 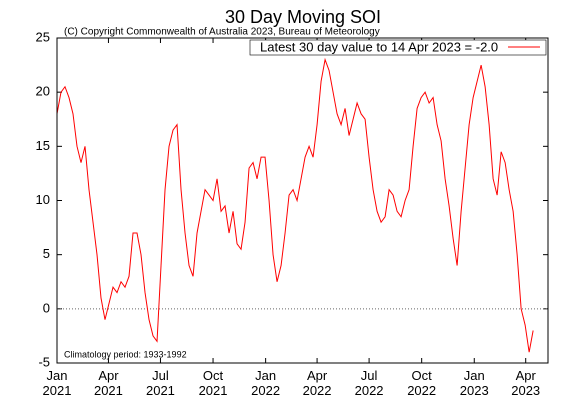 I want to click on x-tick-label: Jul 2021, so click(x=160, y=383).